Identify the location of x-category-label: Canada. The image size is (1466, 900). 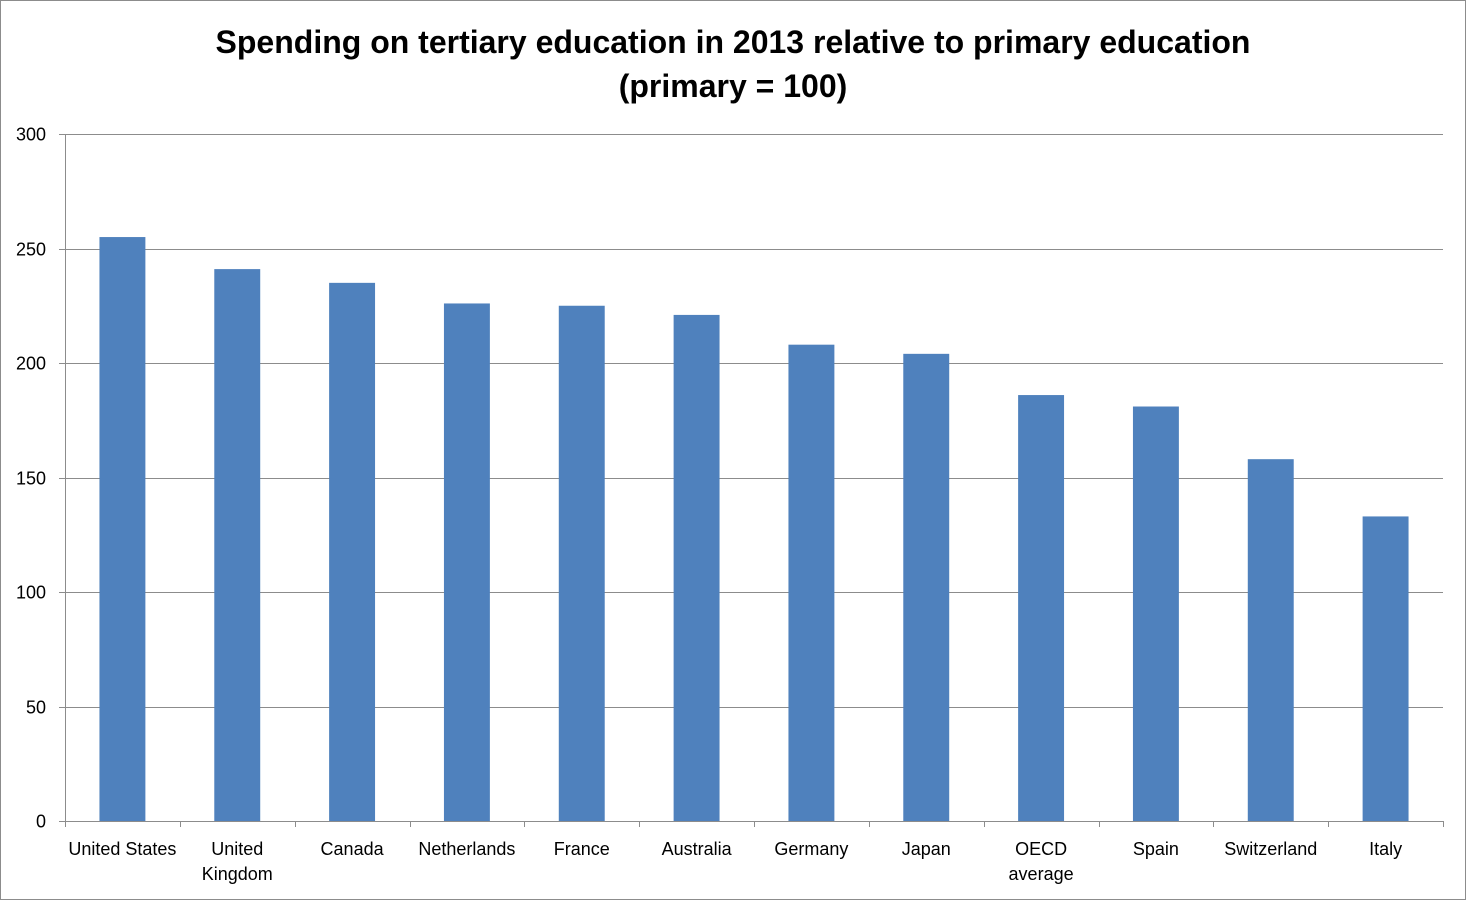
(353, 849).